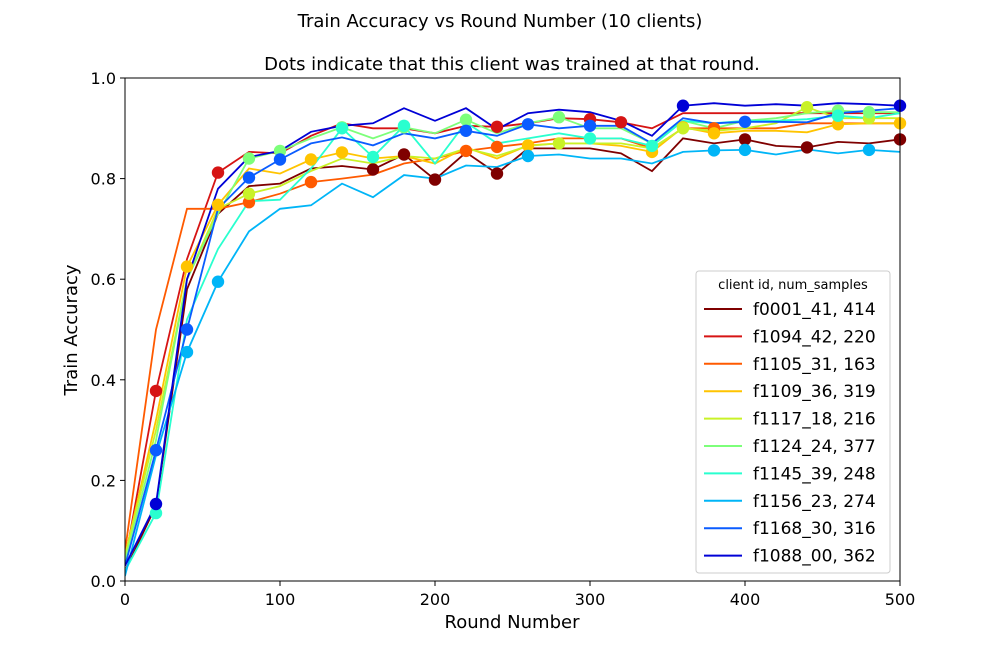 The width and height of the screenshot is (1000, 653). I want to click on legend-entry-1: f0001_41, 414, so click(814, 310).